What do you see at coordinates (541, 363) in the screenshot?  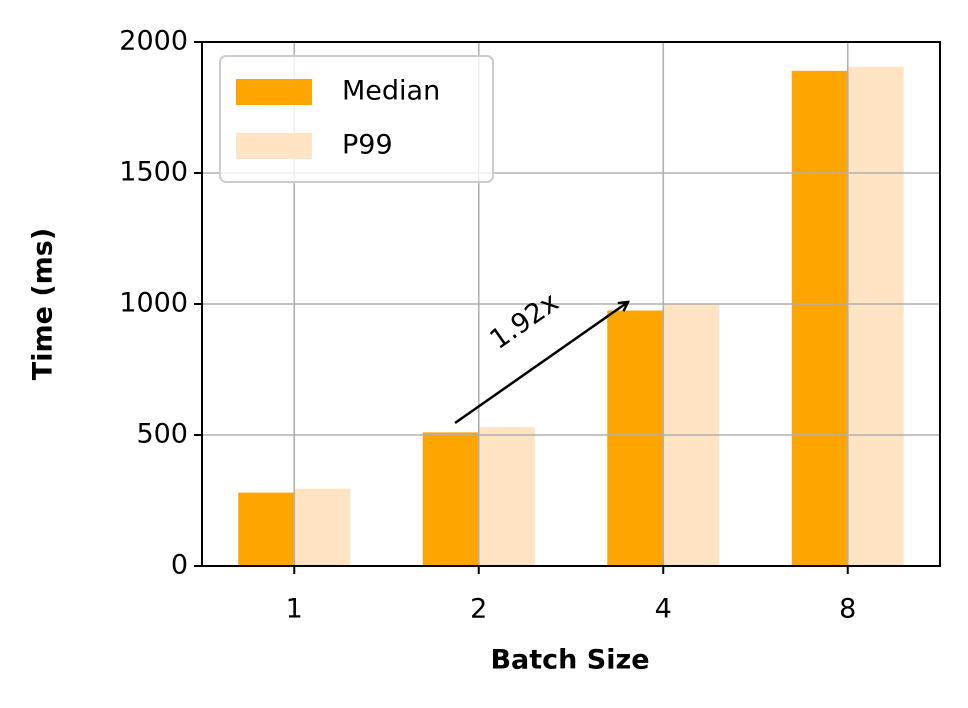 I see `annotation-arrow` at bounding box center [541, 363].